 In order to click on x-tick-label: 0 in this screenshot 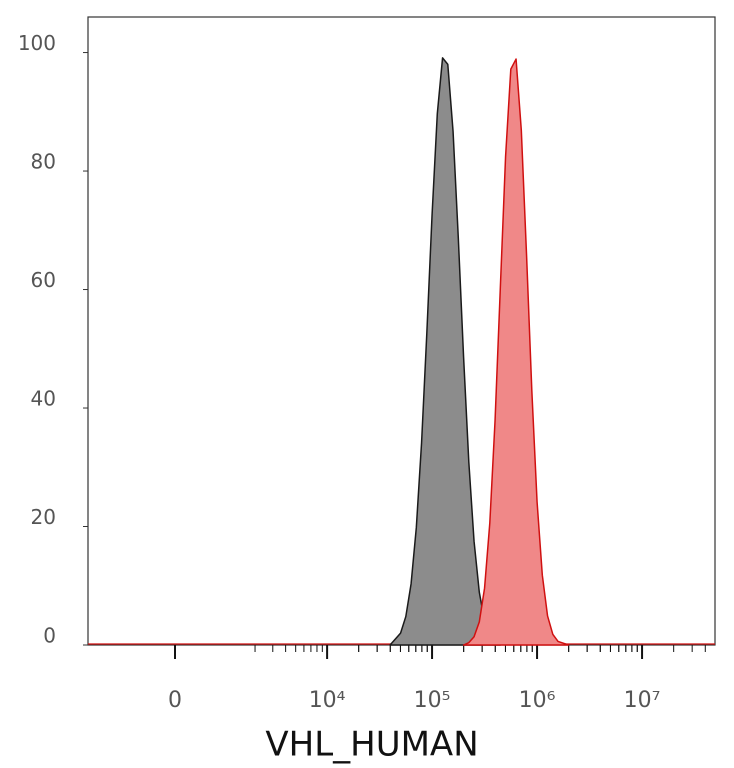, I will do `click(175, 700)`.